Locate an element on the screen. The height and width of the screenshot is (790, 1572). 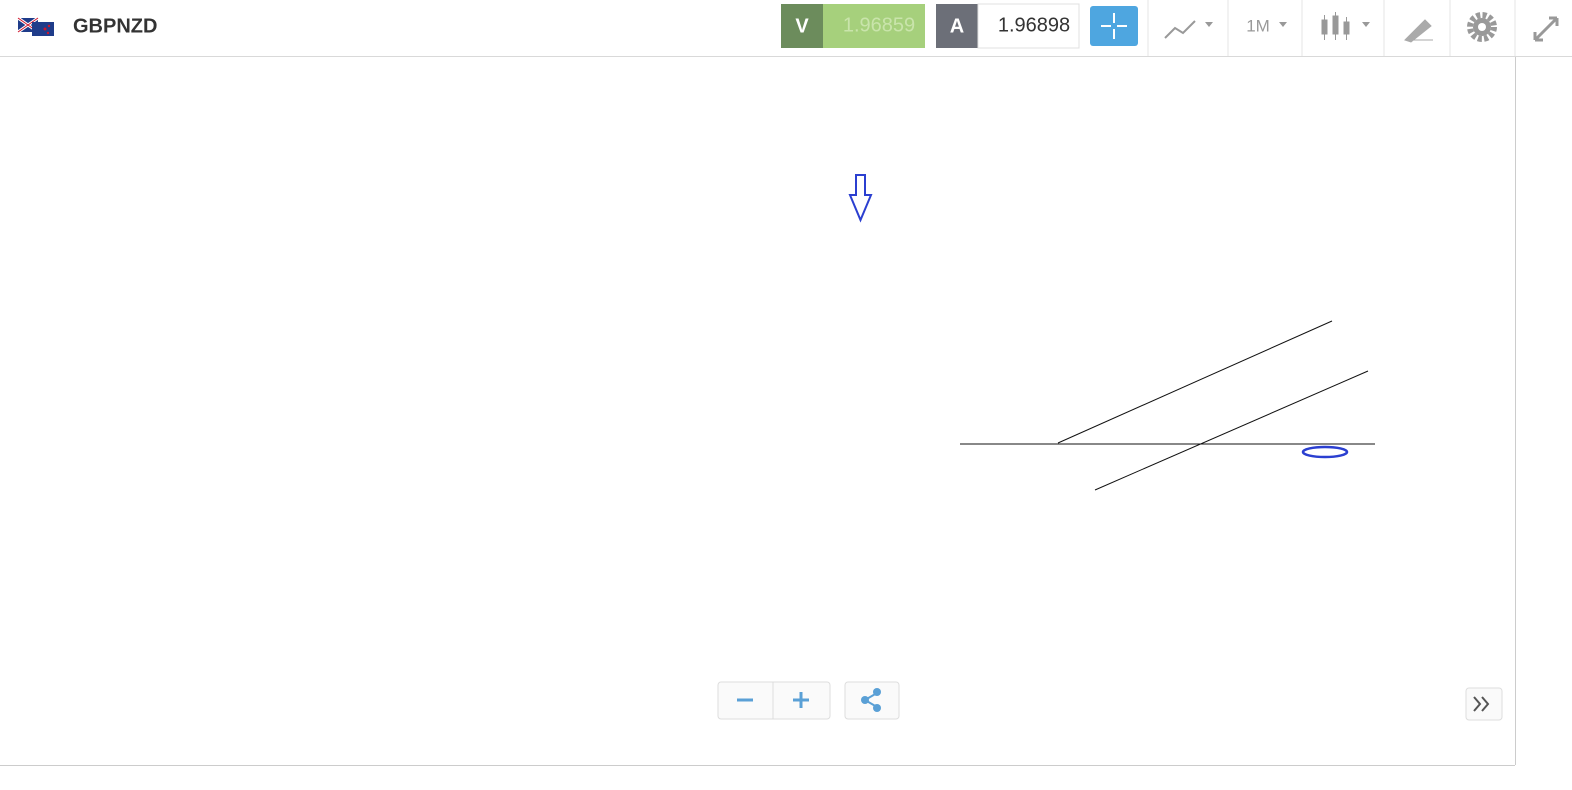
scroll-right-button is located at coordinates (1484, 704).